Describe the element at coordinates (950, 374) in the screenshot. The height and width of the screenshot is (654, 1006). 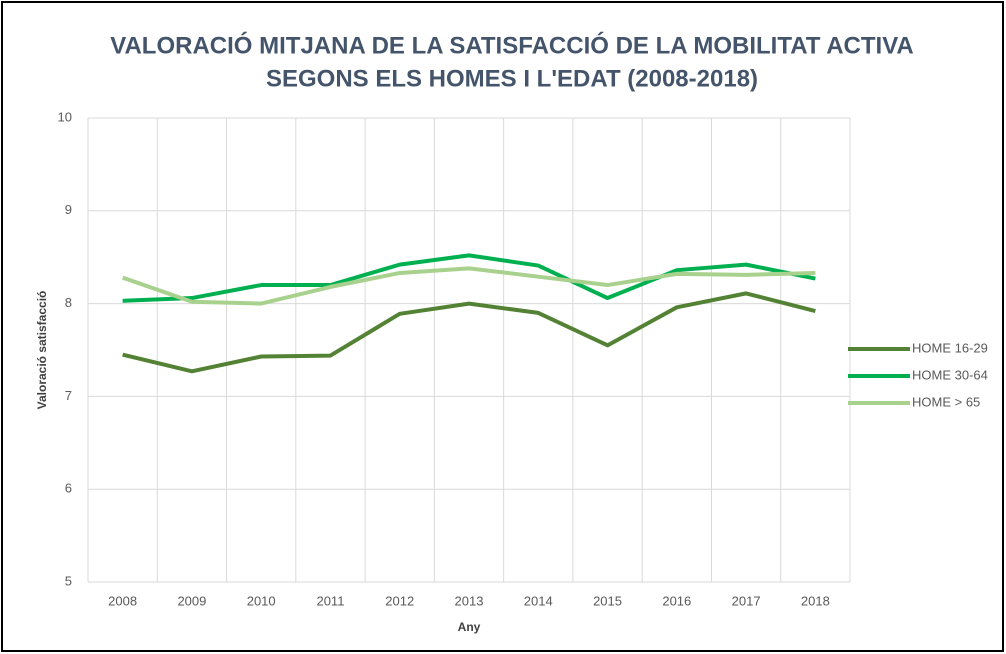
I see `legend-label: HOME 30-64` at that location.